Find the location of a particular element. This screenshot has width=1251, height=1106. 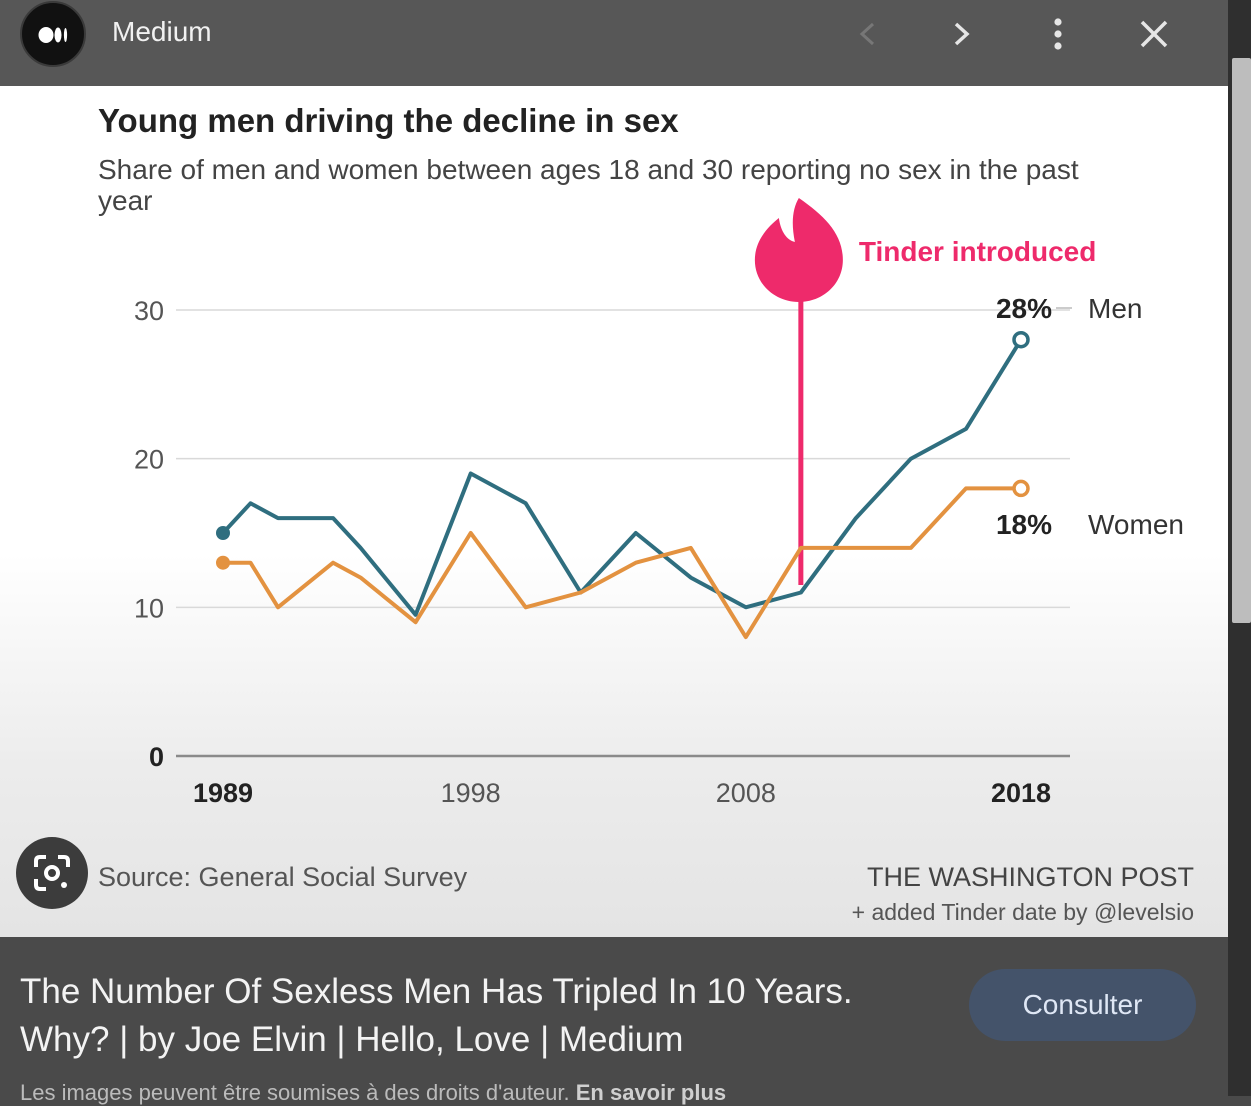

y-tick-label: 0 is located at coordinates (156, 757).